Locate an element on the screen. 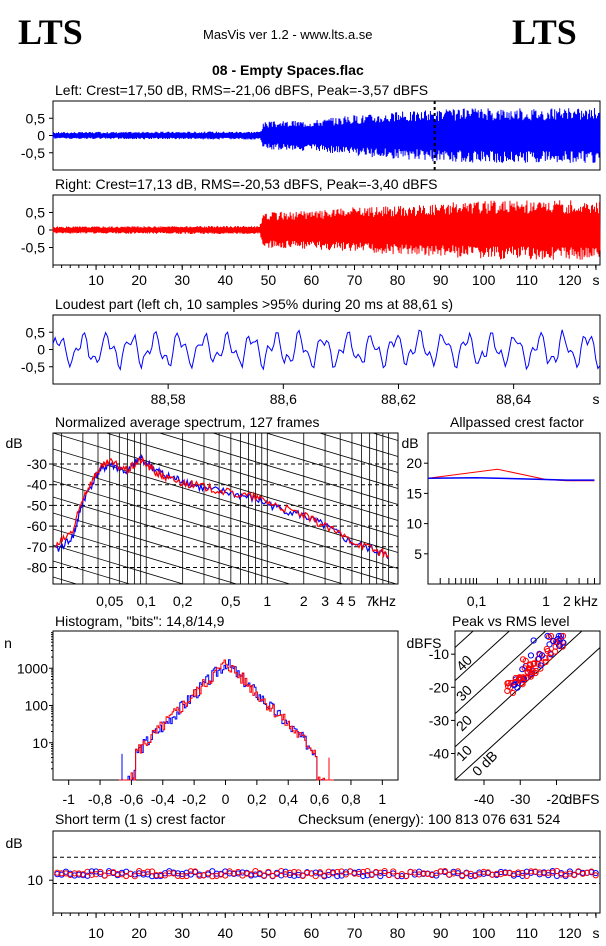 The height and width of the screenshot is (946, 606). histogram-xtick-label: 0,8 is located at coordinates (351, 799).